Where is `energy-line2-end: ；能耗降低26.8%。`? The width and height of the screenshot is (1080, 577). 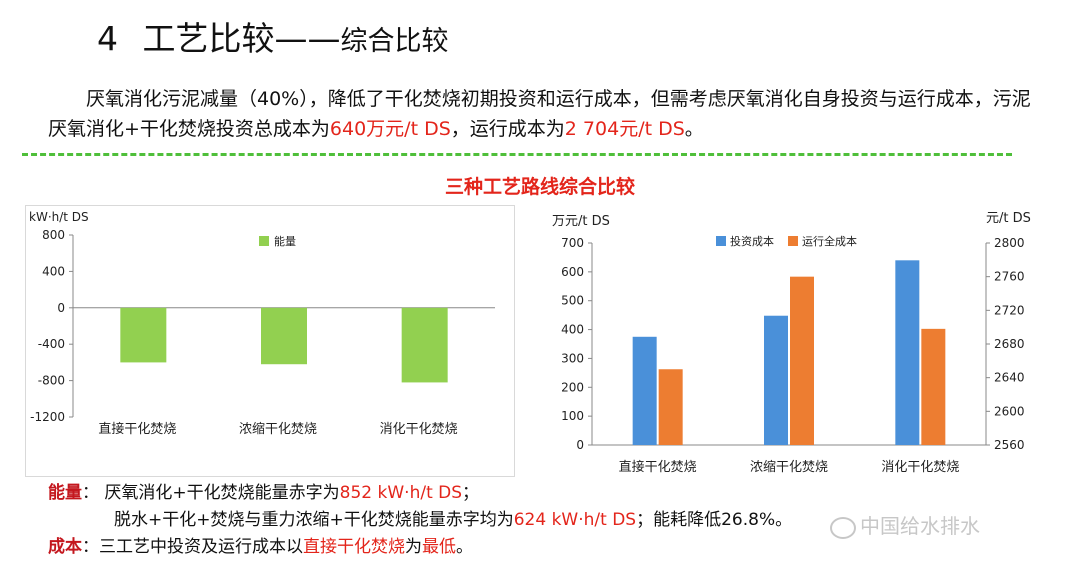
energy-line2-end: ；能耗降低26.8%。 is located at coordinates (714, 520).